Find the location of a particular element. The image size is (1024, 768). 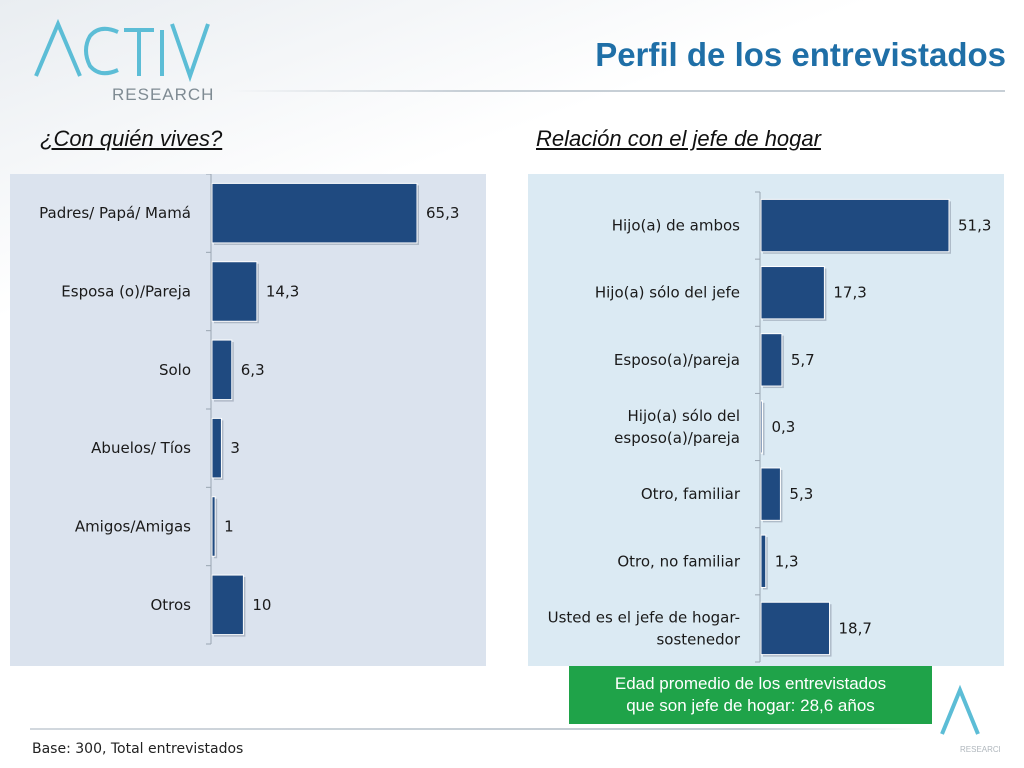

right-category-label: Hijo(a) de ambos is located at coordinates (676, 226).